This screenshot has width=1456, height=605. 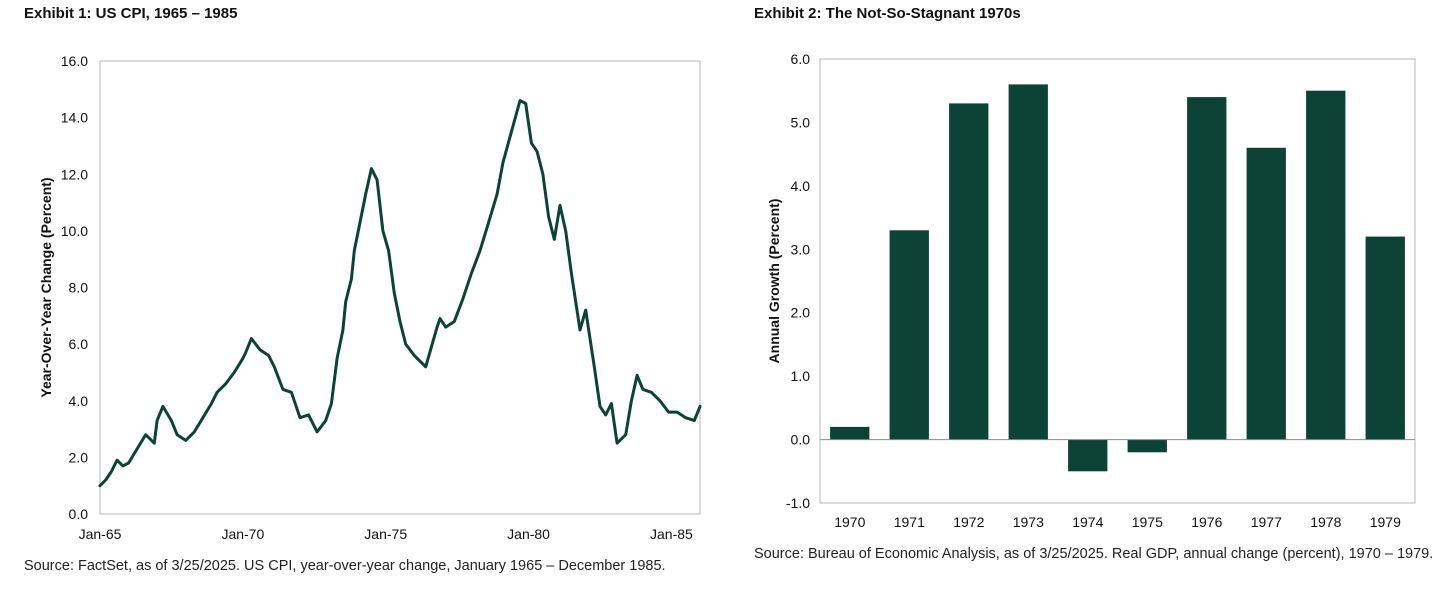 What do you see at coordinates (1147, 522) in the screenshot?
I see `x-tick-label: 1975` at bounding box center [1147, 522].